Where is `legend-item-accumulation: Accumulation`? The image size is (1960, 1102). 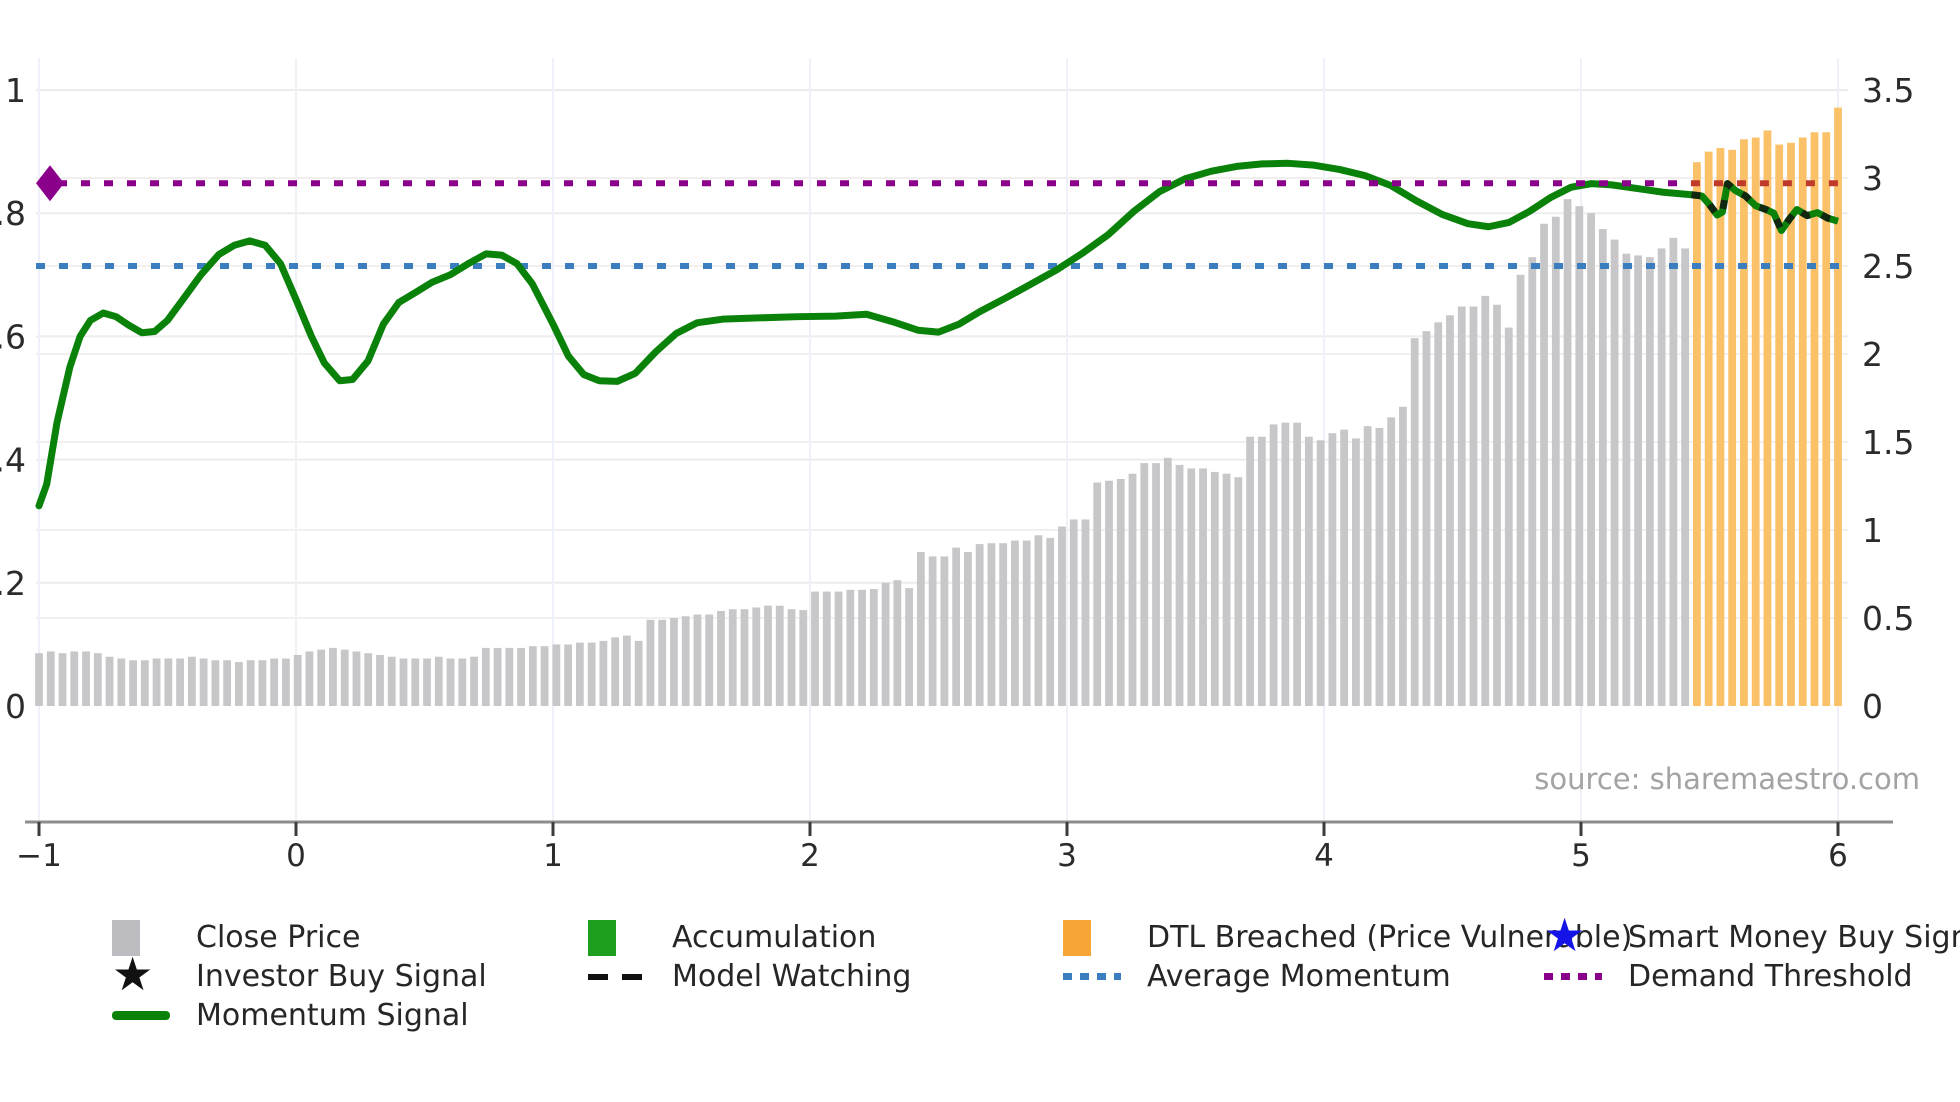 legend-item-accumulation: Accumulation is located at coordinates (749, 937).